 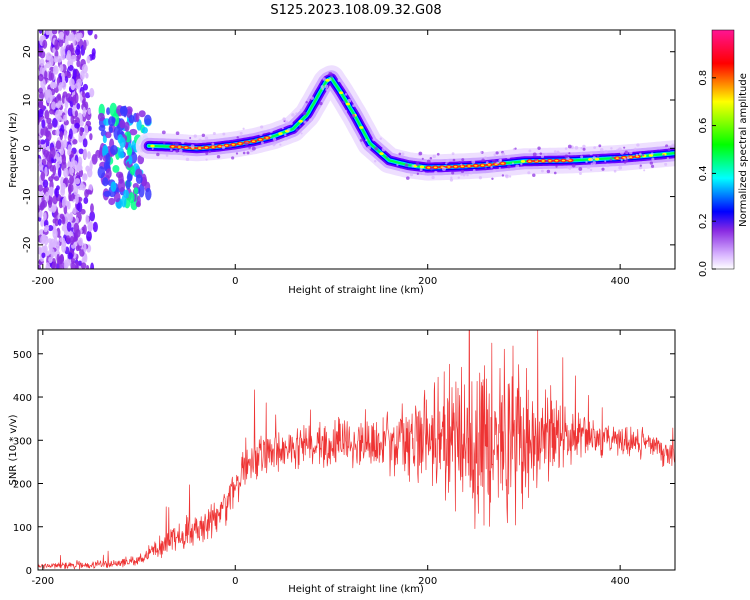 What do you see at coordinates (620, 281) in the screenshot?
I see `x-tick-label: 400` at bounding box center [620, 281].